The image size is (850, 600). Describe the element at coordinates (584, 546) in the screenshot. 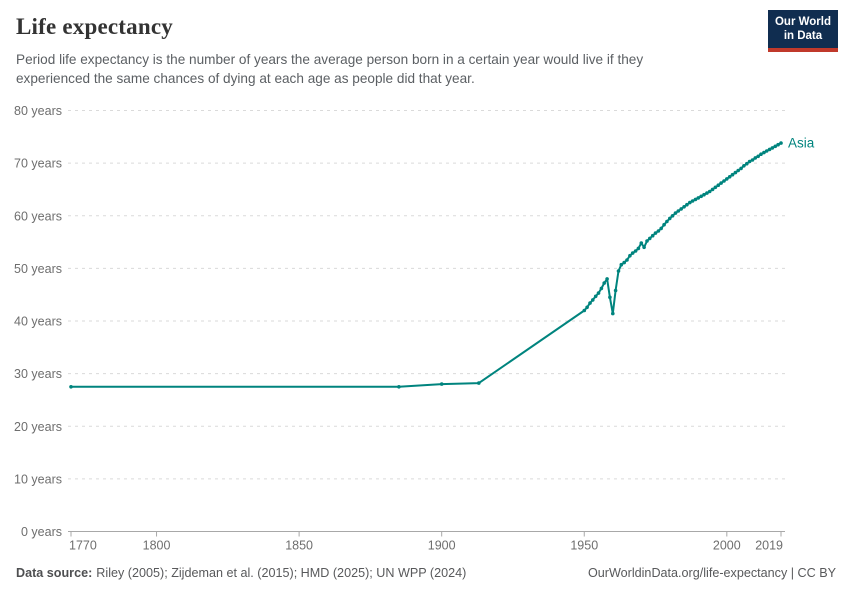

I see `x-axis-label: 1950` at that location.